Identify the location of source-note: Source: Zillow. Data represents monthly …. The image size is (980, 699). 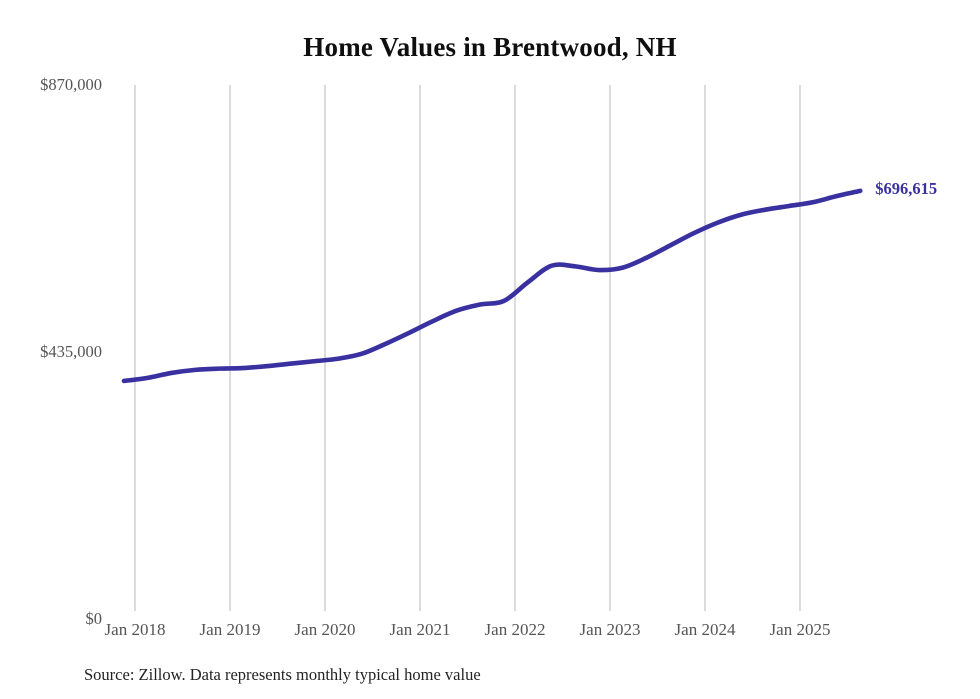
(282, 674).